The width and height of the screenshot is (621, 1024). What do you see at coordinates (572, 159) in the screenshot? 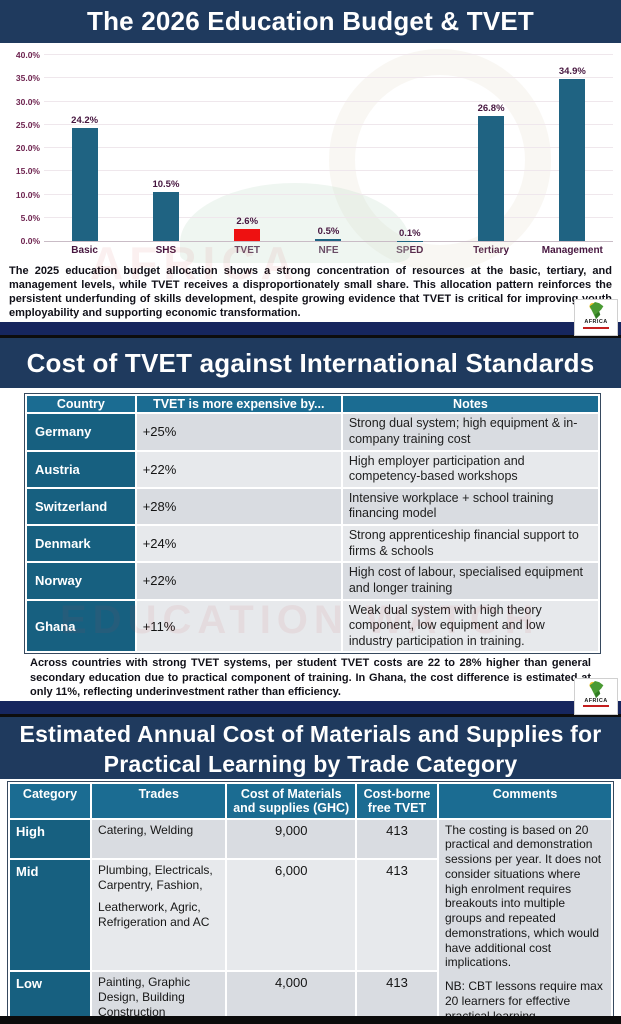
I see `bar-management` at bounding box center [572, 159].